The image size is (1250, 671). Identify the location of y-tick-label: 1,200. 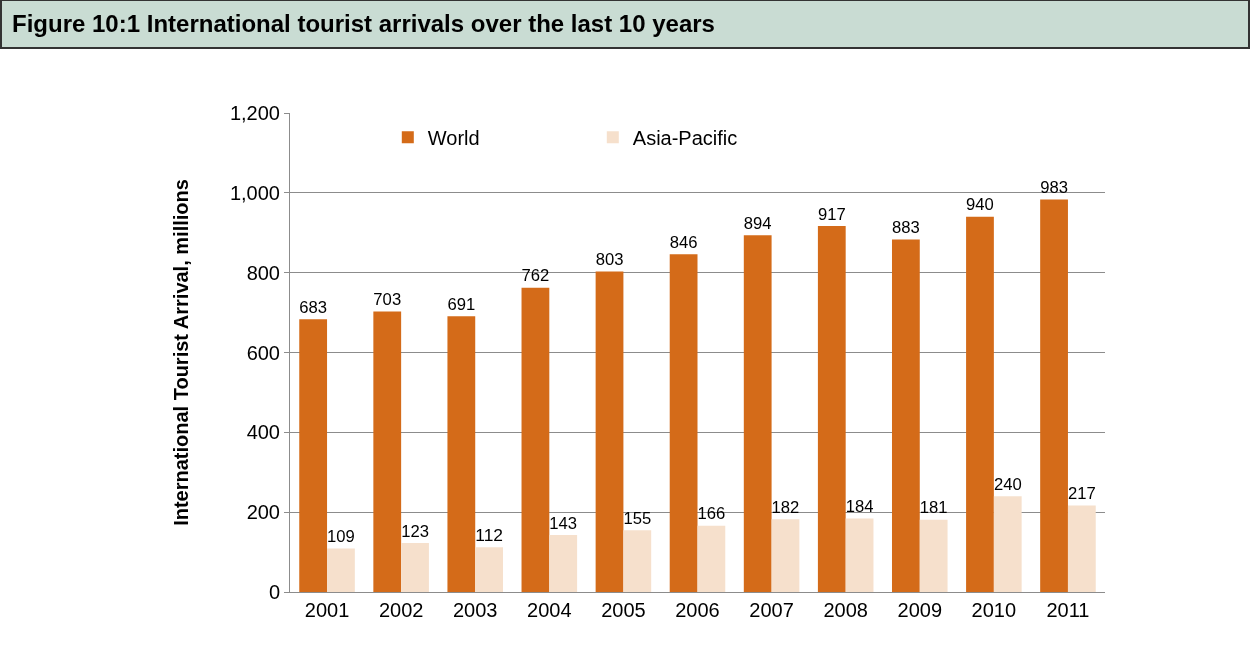
(254, 113).